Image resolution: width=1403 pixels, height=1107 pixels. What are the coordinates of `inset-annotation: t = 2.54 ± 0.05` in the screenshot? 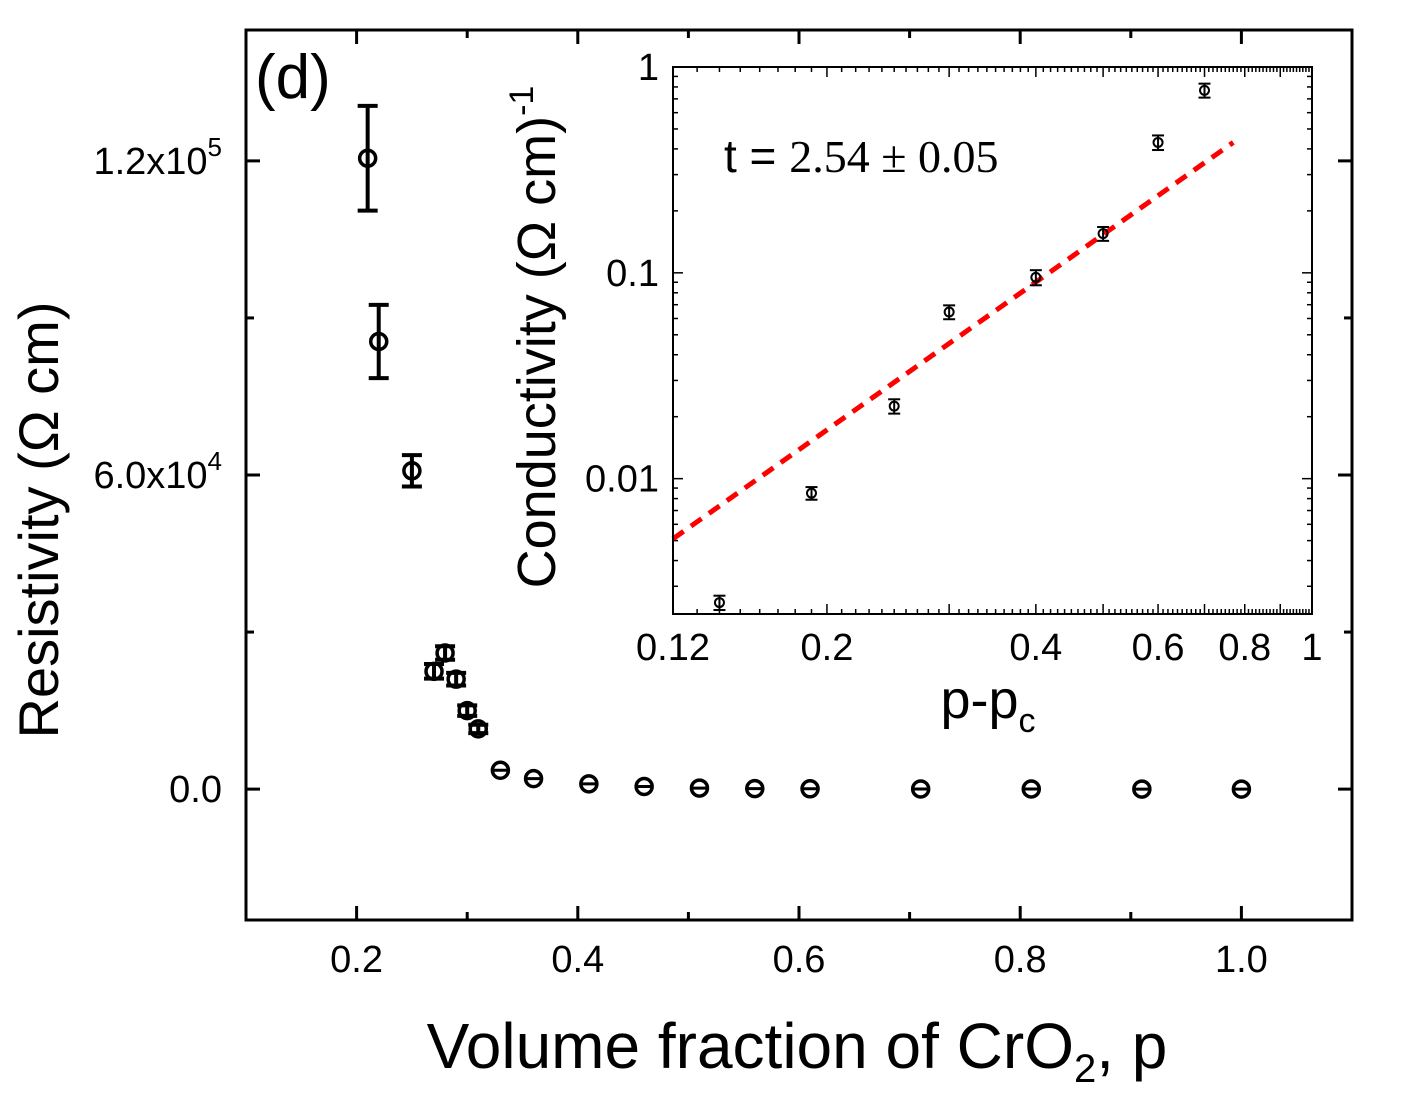 It's located at (861, 156).